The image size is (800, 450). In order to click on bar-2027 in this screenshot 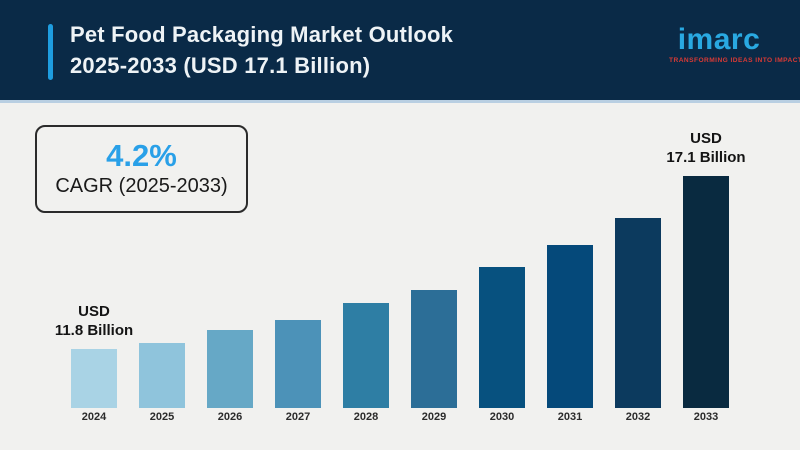, I will do `click(298, 364)`.